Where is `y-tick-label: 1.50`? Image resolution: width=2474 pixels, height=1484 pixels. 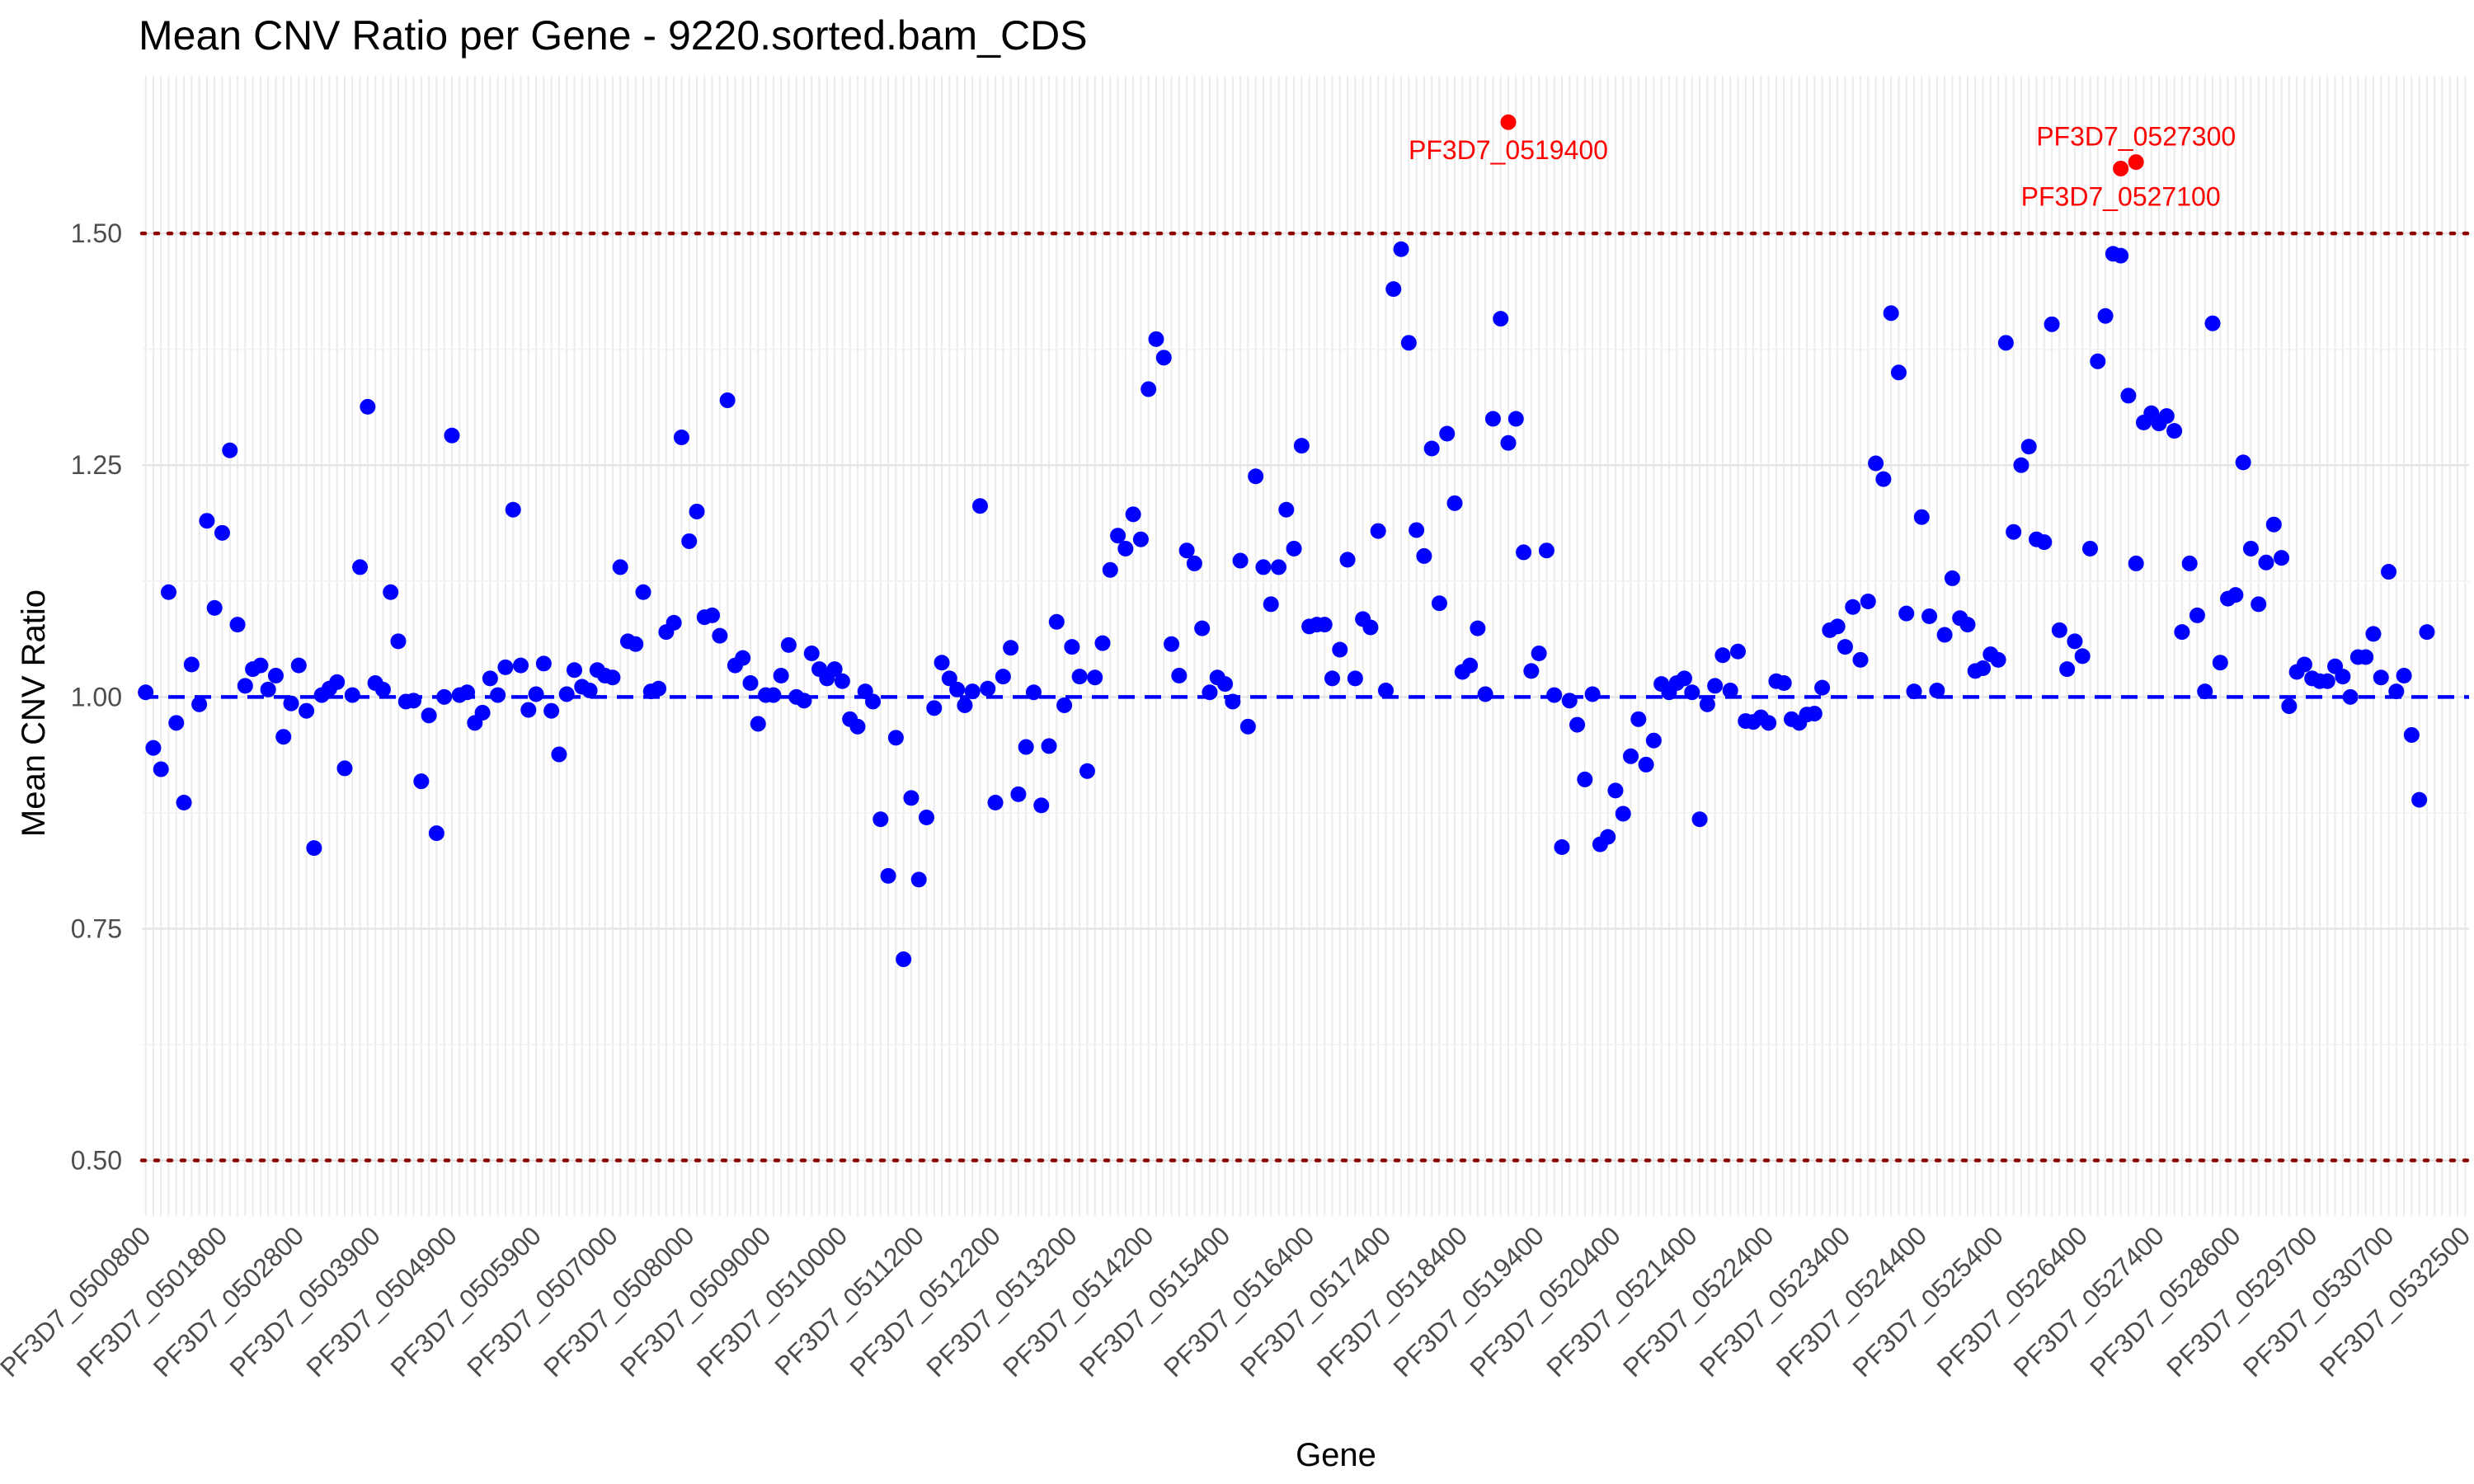 y-tick-label: 1.50 is located at coordinates (96, 233).